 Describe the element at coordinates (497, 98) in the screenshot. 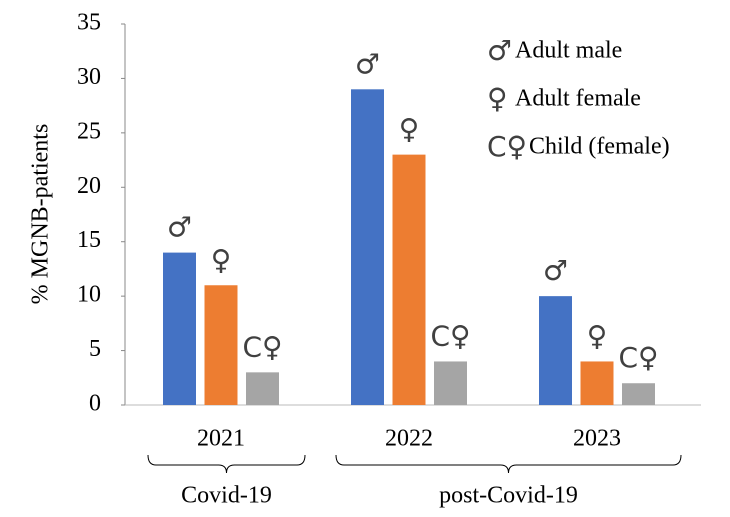

I see `legend-symbol: ♀` at that location.